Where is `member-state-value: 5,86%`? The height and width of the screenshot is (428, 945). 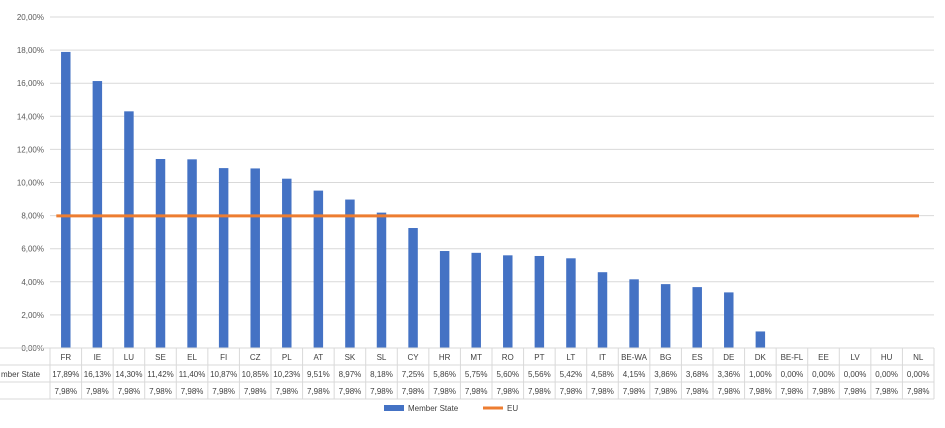 member-state-value: 5,86% is located at coordinates (444, 374).